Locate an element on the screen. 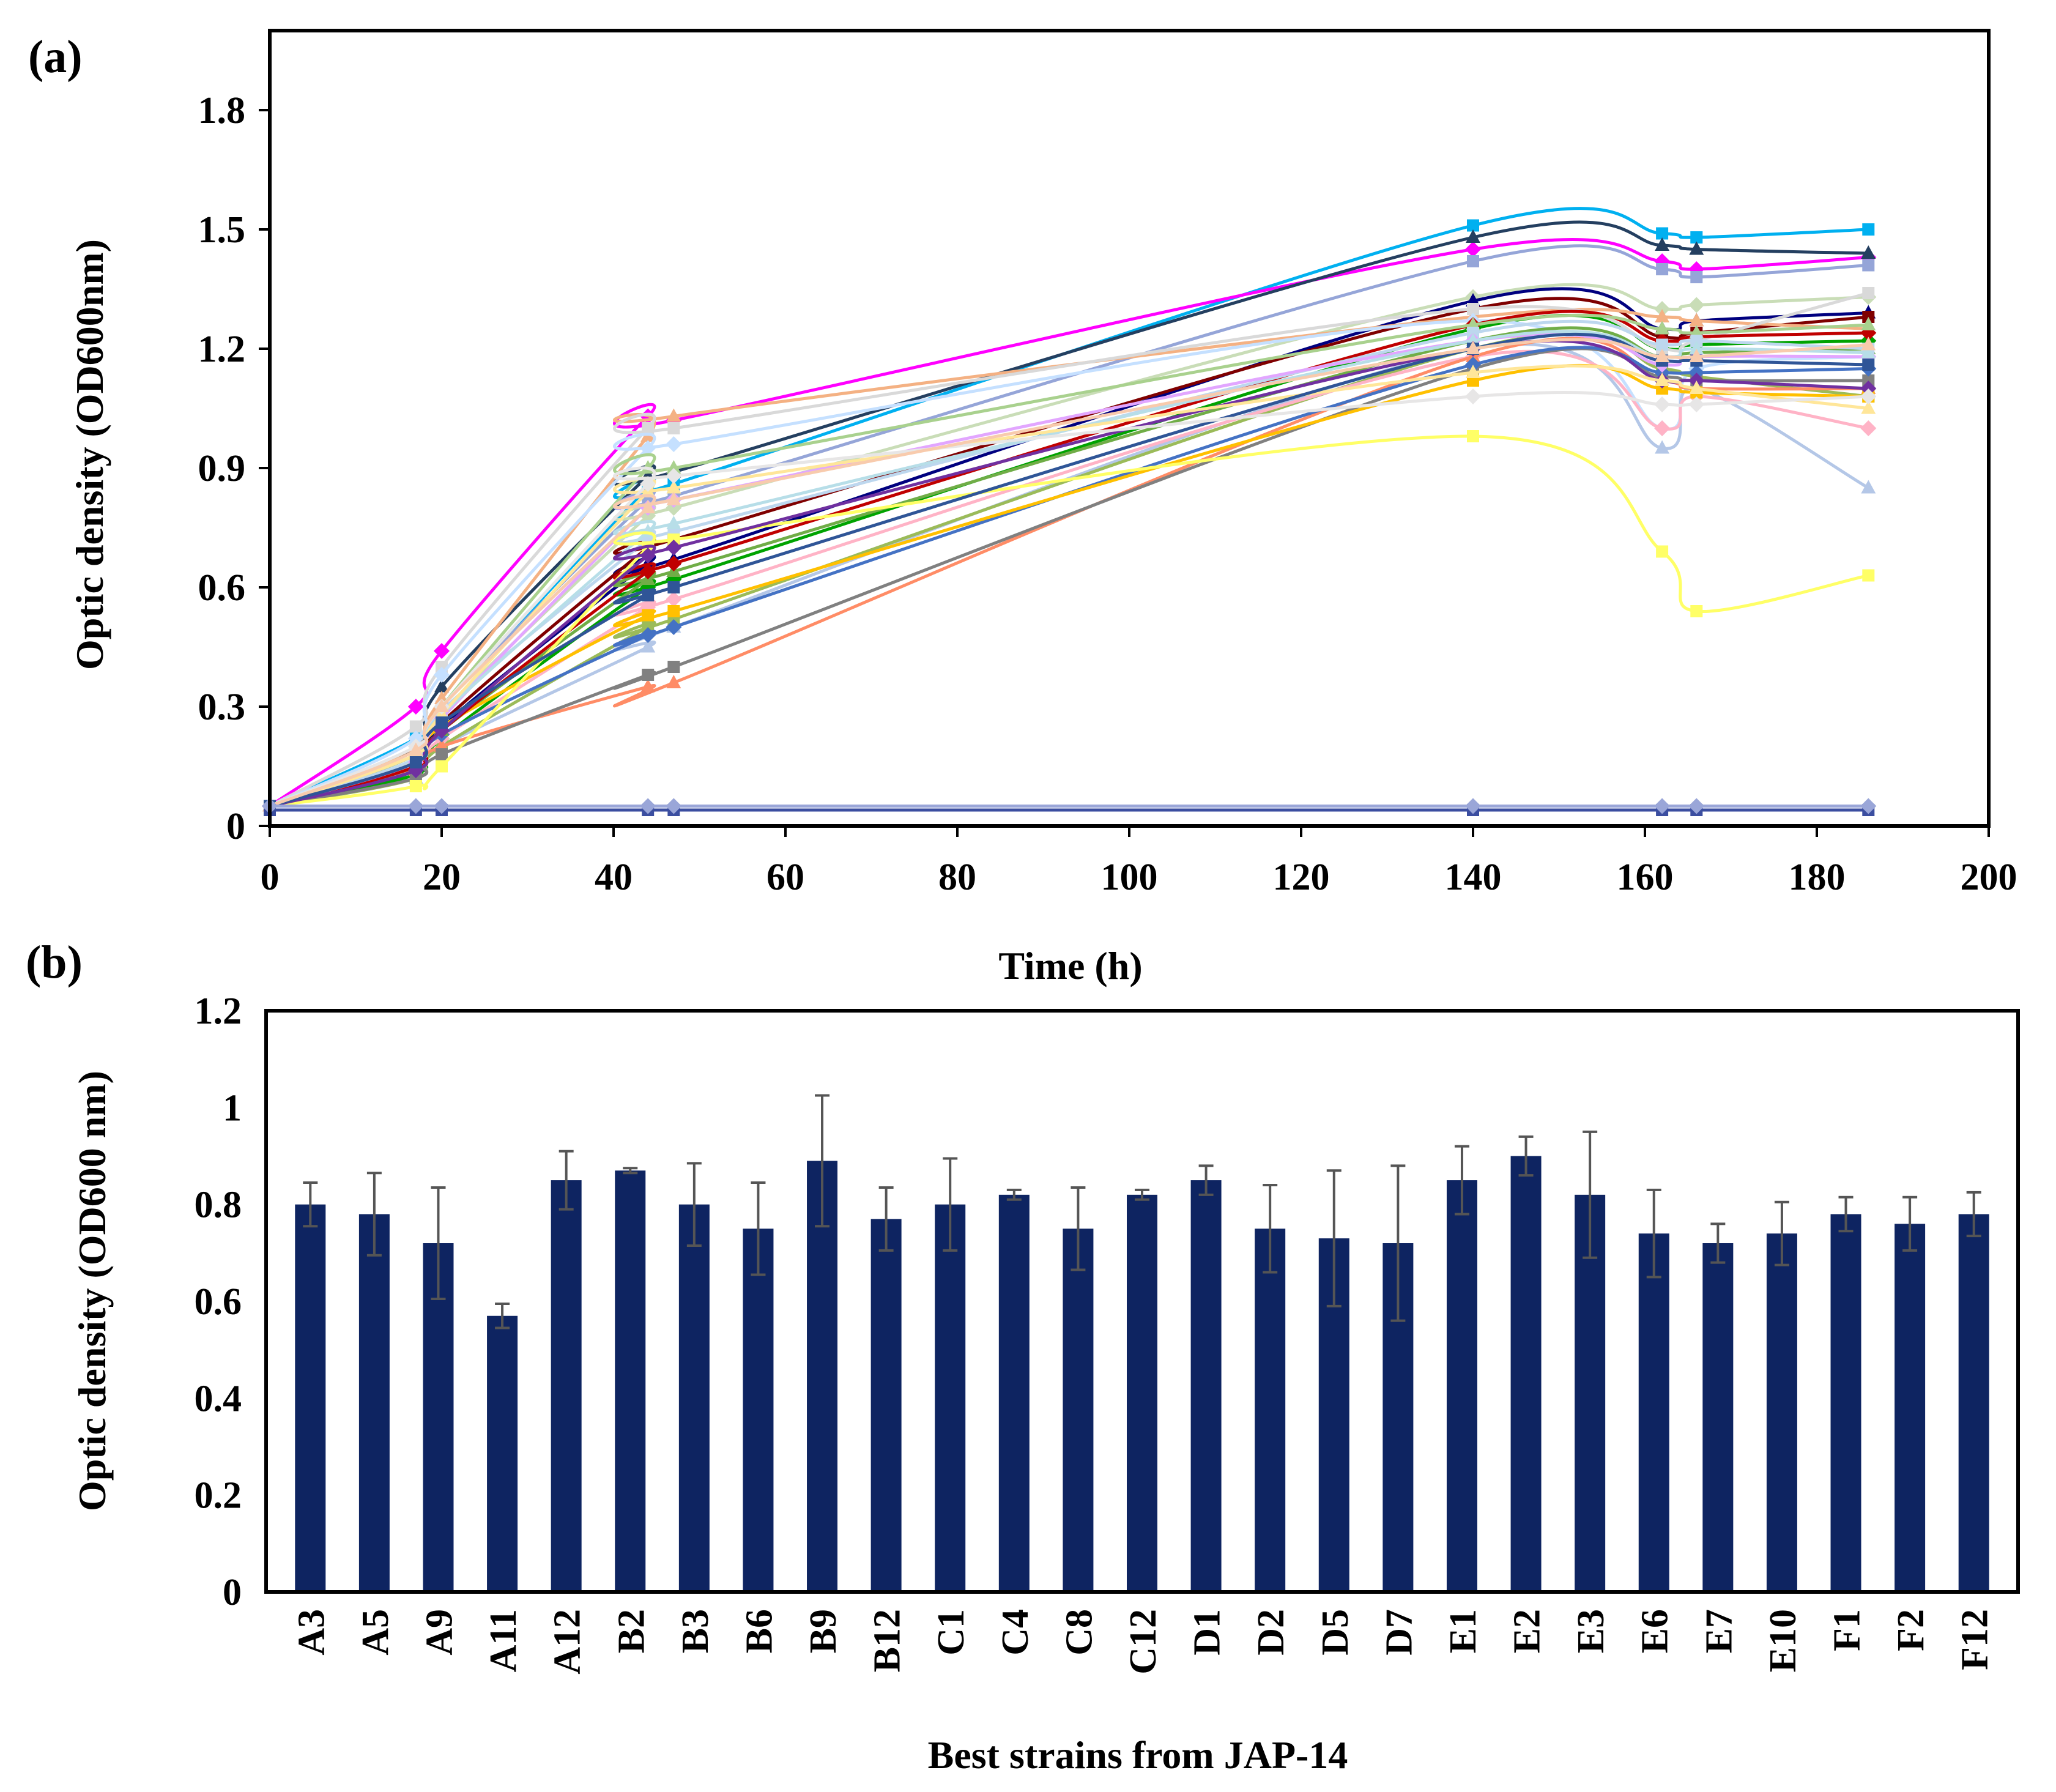 The height and width of the screenshot is (1792, 2056). x-tick-label: D1 is located at coordinates (1207, 1632).